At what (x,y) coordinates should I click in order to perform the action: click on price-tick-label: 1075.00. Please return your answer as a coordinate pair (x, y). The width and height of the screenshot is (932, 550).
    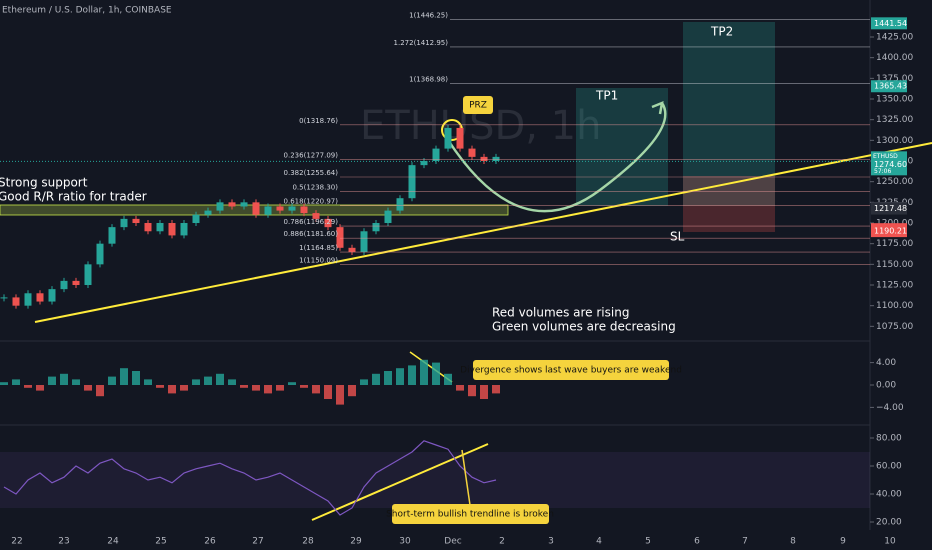
    Looking at the image, I should click on (894, 327).